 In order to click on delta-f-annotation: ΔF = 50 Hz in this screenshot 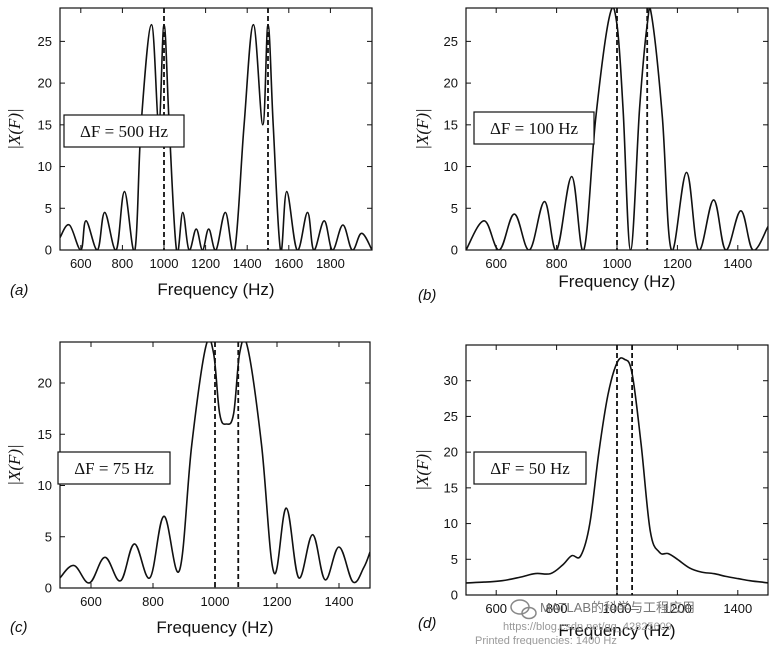, I will do `click(530, 468)`.